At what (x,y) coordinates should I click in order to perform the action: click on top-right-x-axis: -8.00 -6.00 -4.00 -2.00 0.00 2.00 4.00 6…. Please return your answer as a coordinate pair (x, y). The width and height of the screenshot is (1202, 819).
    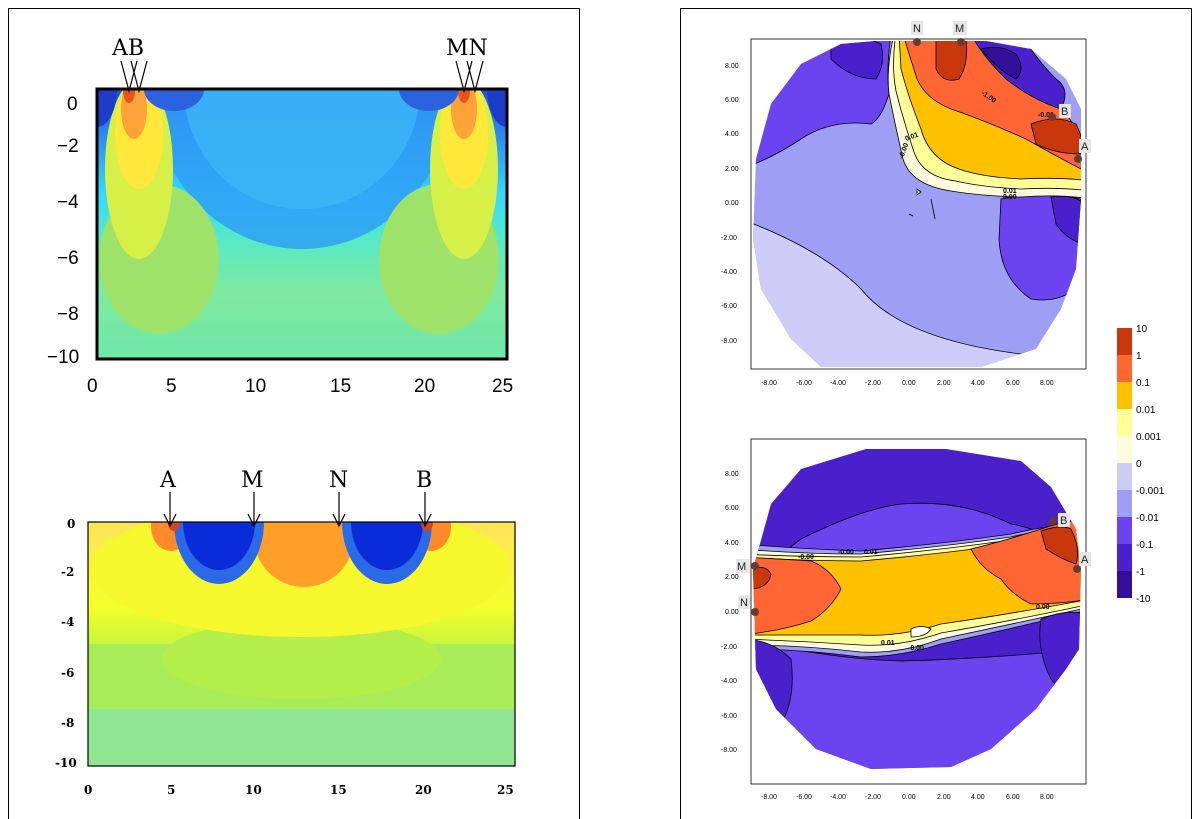
    Looking at the image, I should click on (907, 383).